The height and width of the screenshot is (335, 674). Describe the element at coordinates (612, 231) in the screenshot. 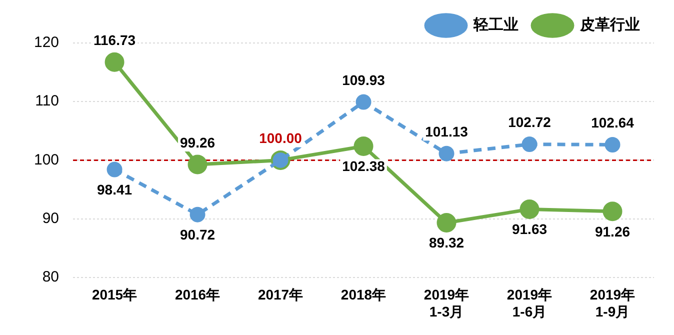

I see `data-label: 91.26` at that location.